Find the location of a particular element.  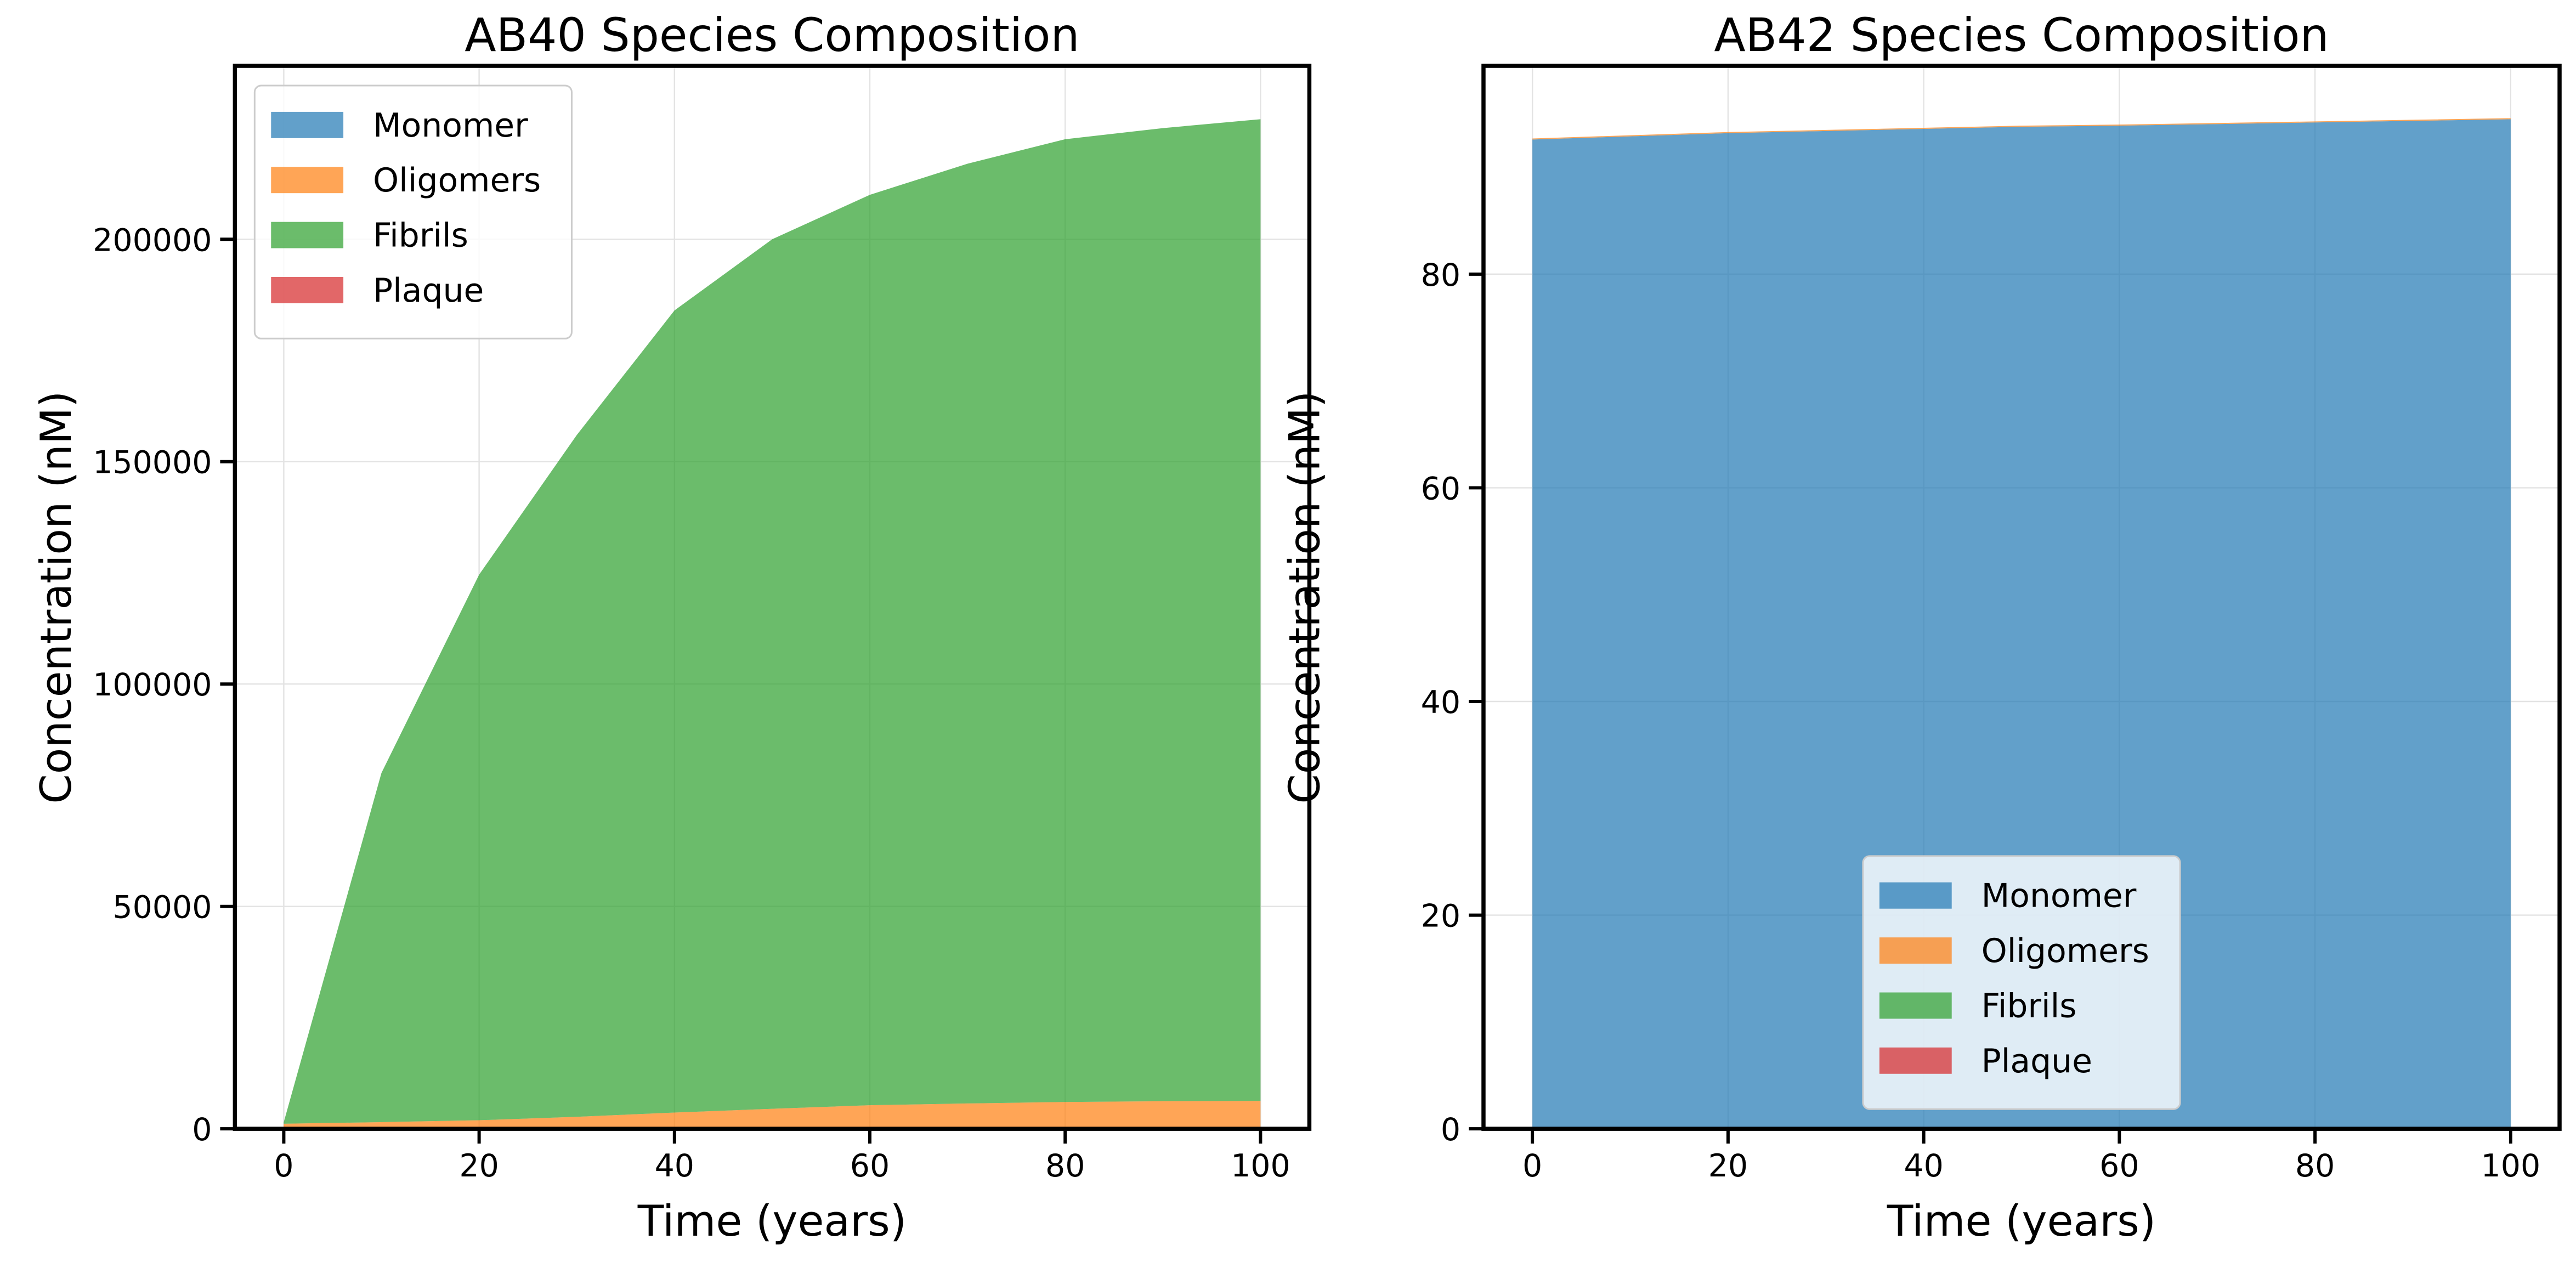

y-tick-label: 200000 is located at coordinates (152, 240).